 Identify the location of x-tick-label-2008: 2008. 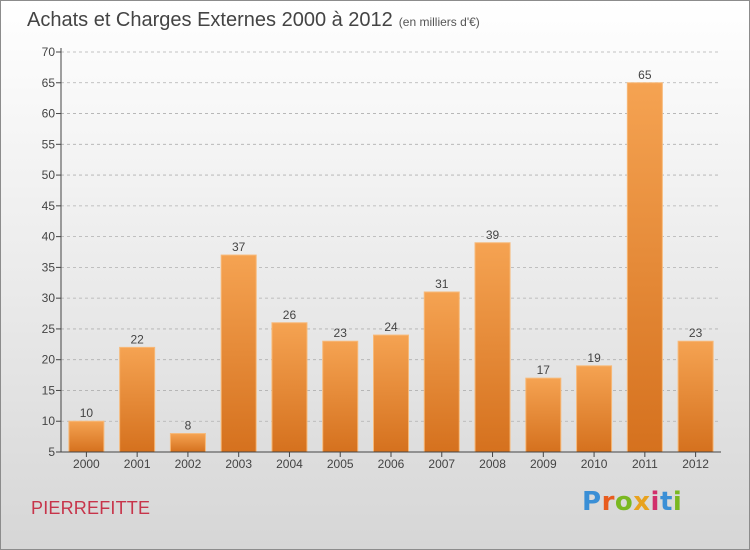
(492, 464).